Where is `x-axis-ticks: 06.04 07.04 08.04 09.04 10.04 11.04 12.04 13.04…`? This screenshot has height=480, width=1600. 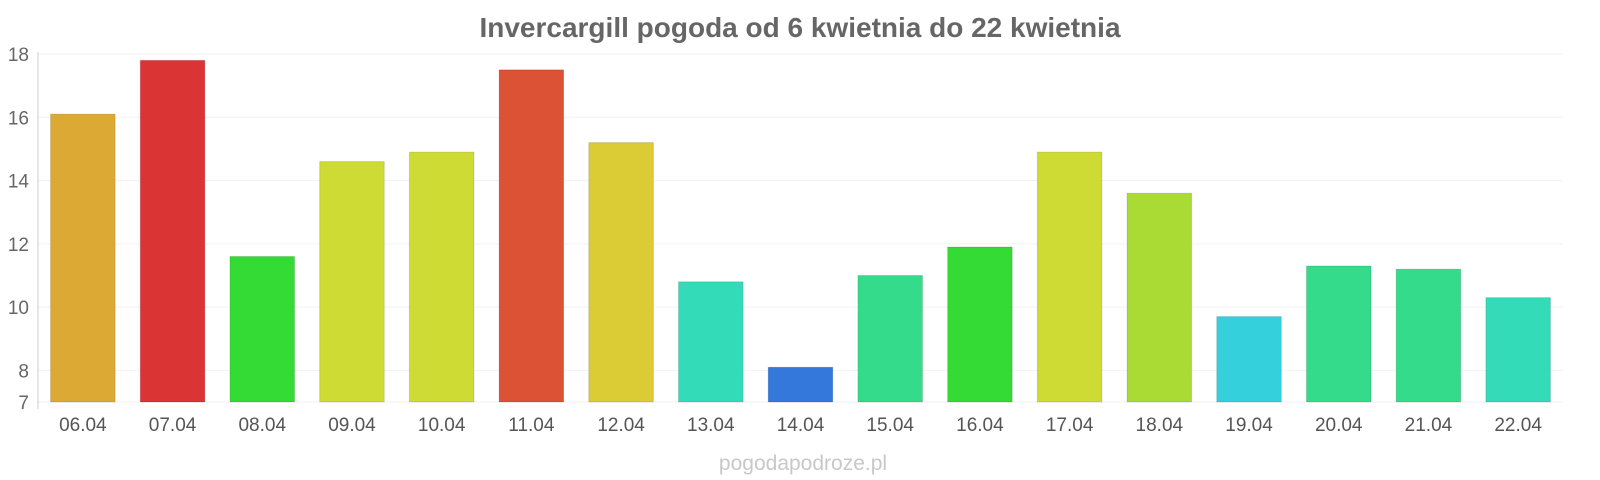
x-axis-ticks: 06.04 07.04 08.04 09.04 10.04 11.04 12.04 13.04… is located at coordinates (800, 425).